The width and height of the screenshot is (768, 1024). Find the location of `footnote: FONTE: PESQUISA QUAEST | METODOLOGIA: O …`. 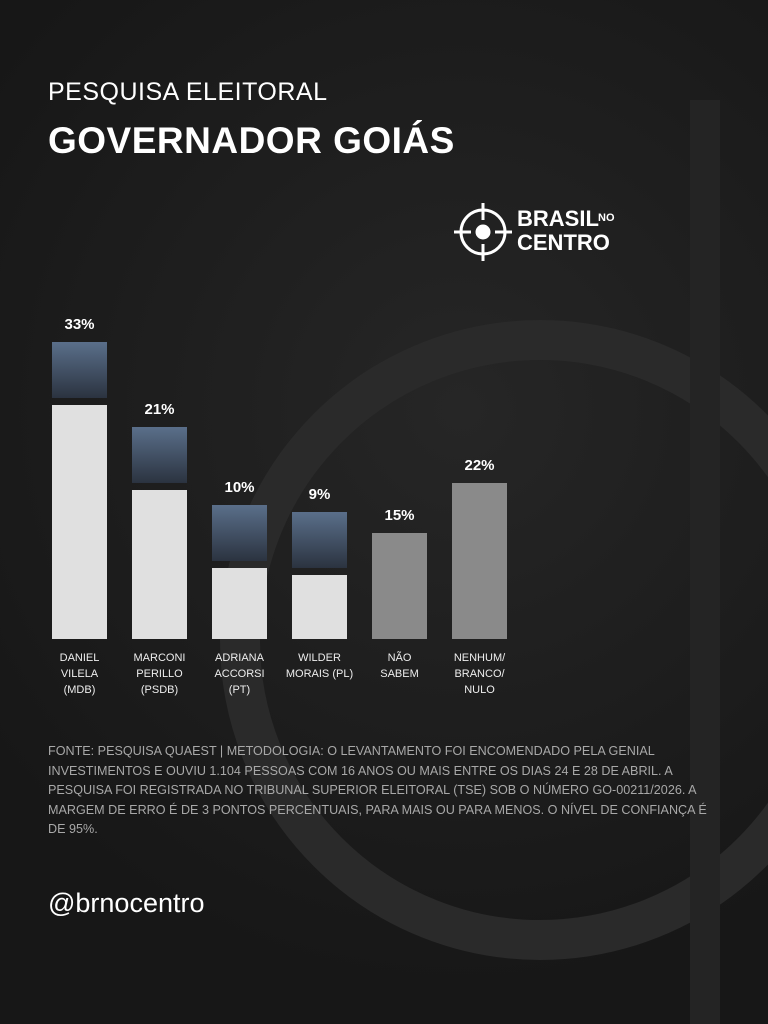

footnote: FONTE: PESQUISA QUAEST | METODOLOGIA: O … is located at coordinates (377, 790).